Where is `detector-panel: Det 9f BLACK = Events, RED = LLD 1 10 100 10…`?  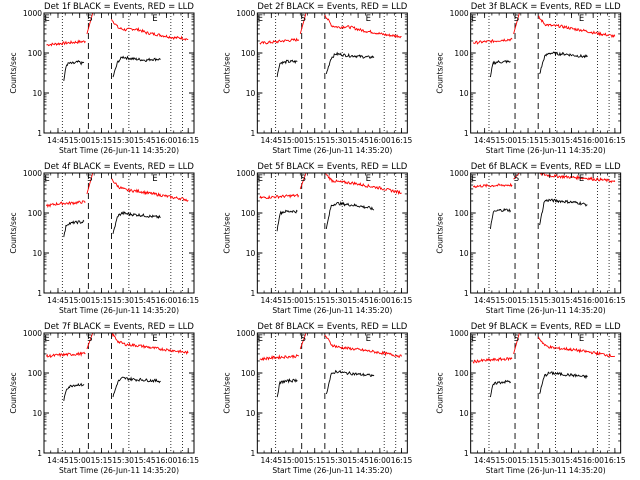
detector-panel: Det 9f BLACK = Events, RED = LLD 1 10 100 10… is located at coordinates (531, 398).